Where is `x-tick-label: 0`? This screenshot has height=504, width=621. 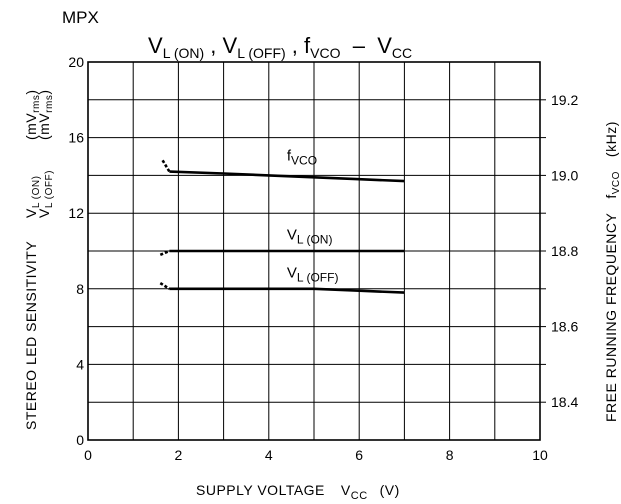 x-tick-label: 0 is located at coordinates (88, 455).